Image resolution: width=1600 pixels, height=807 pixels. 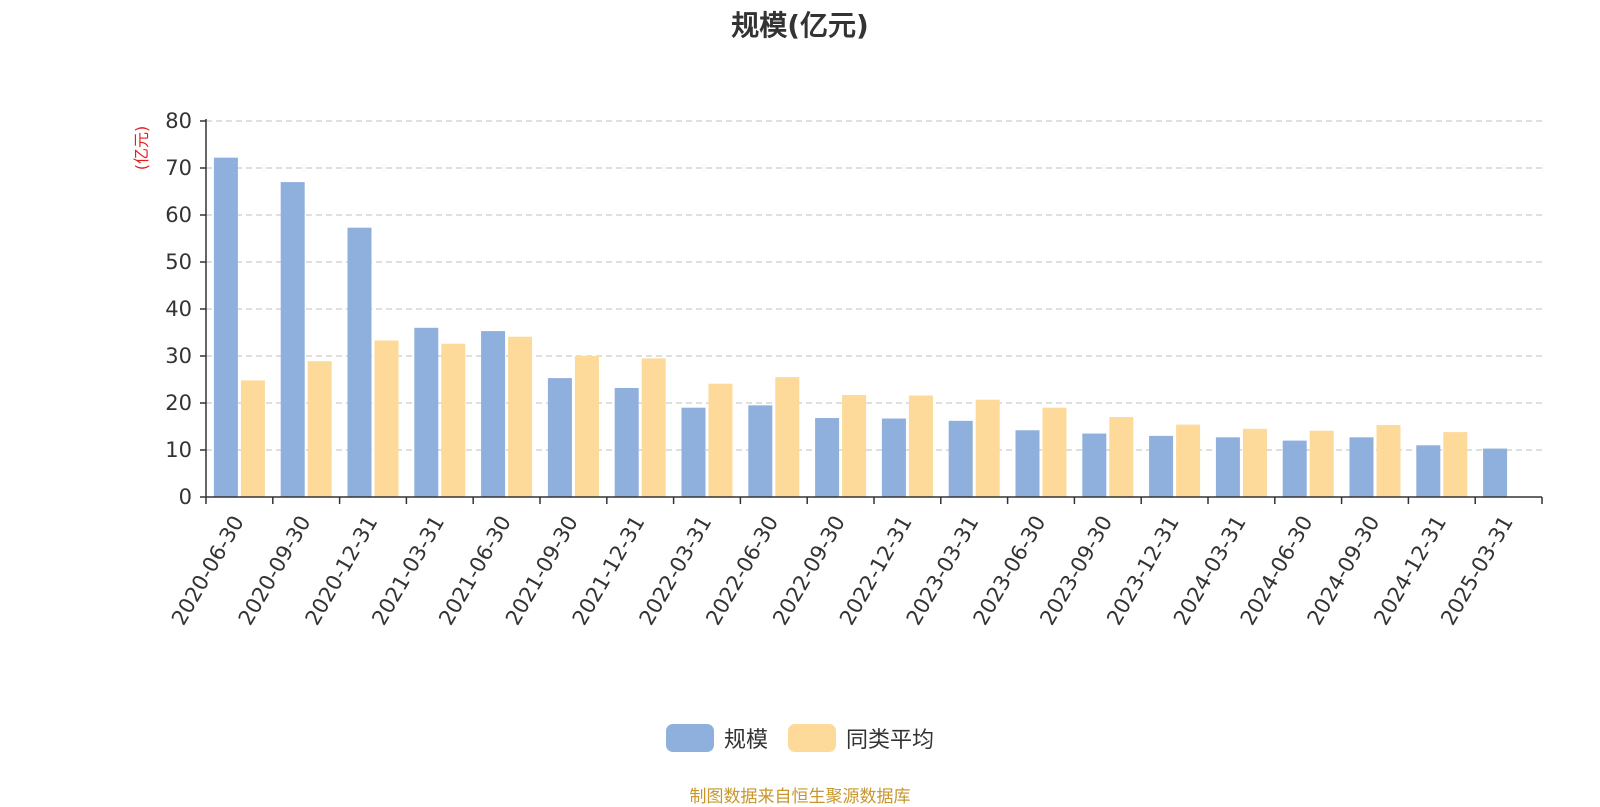 What do you see at coordinates (812, 738) in the screenshot?
I see `legend-swatch-category-average` at bounding box center [812, 738].